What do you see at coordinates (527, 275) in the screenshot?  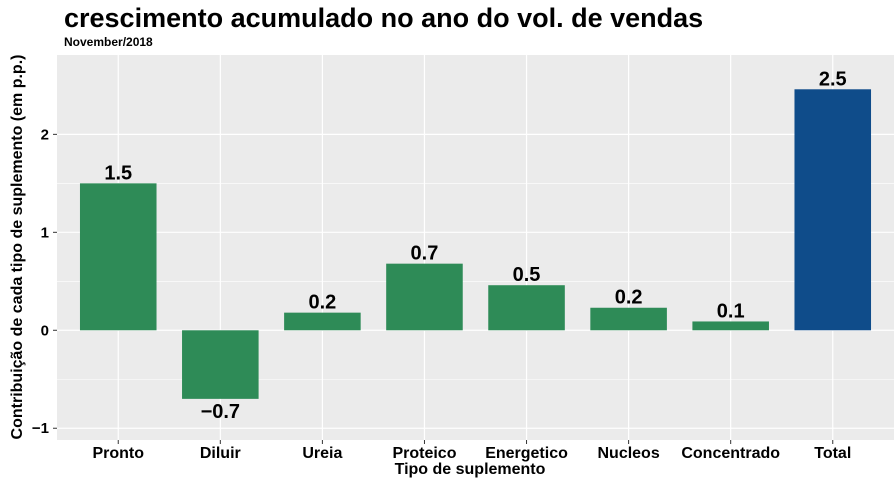 I see `value-label: 0.5` at bounding box center [527, 275].